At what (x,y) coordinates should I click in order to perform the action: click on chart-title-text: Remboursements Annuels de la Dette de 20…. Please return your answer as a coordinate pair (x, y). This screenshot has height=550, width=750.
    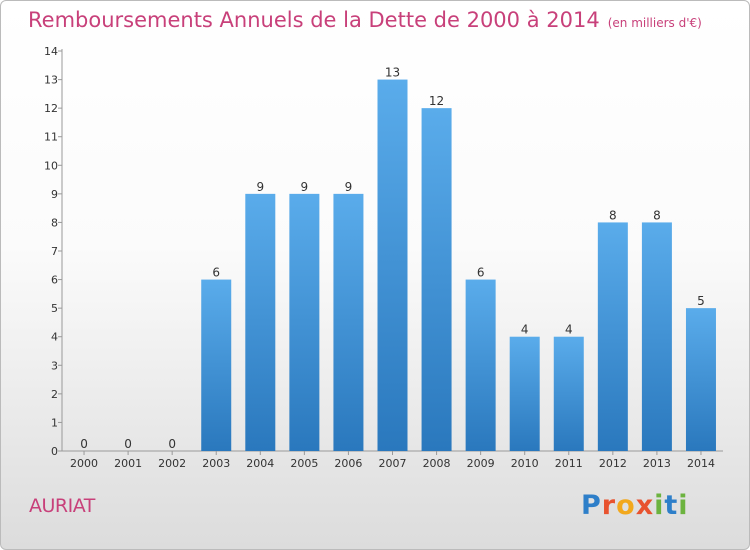
    Looking at the image, I should click on (314, 20).